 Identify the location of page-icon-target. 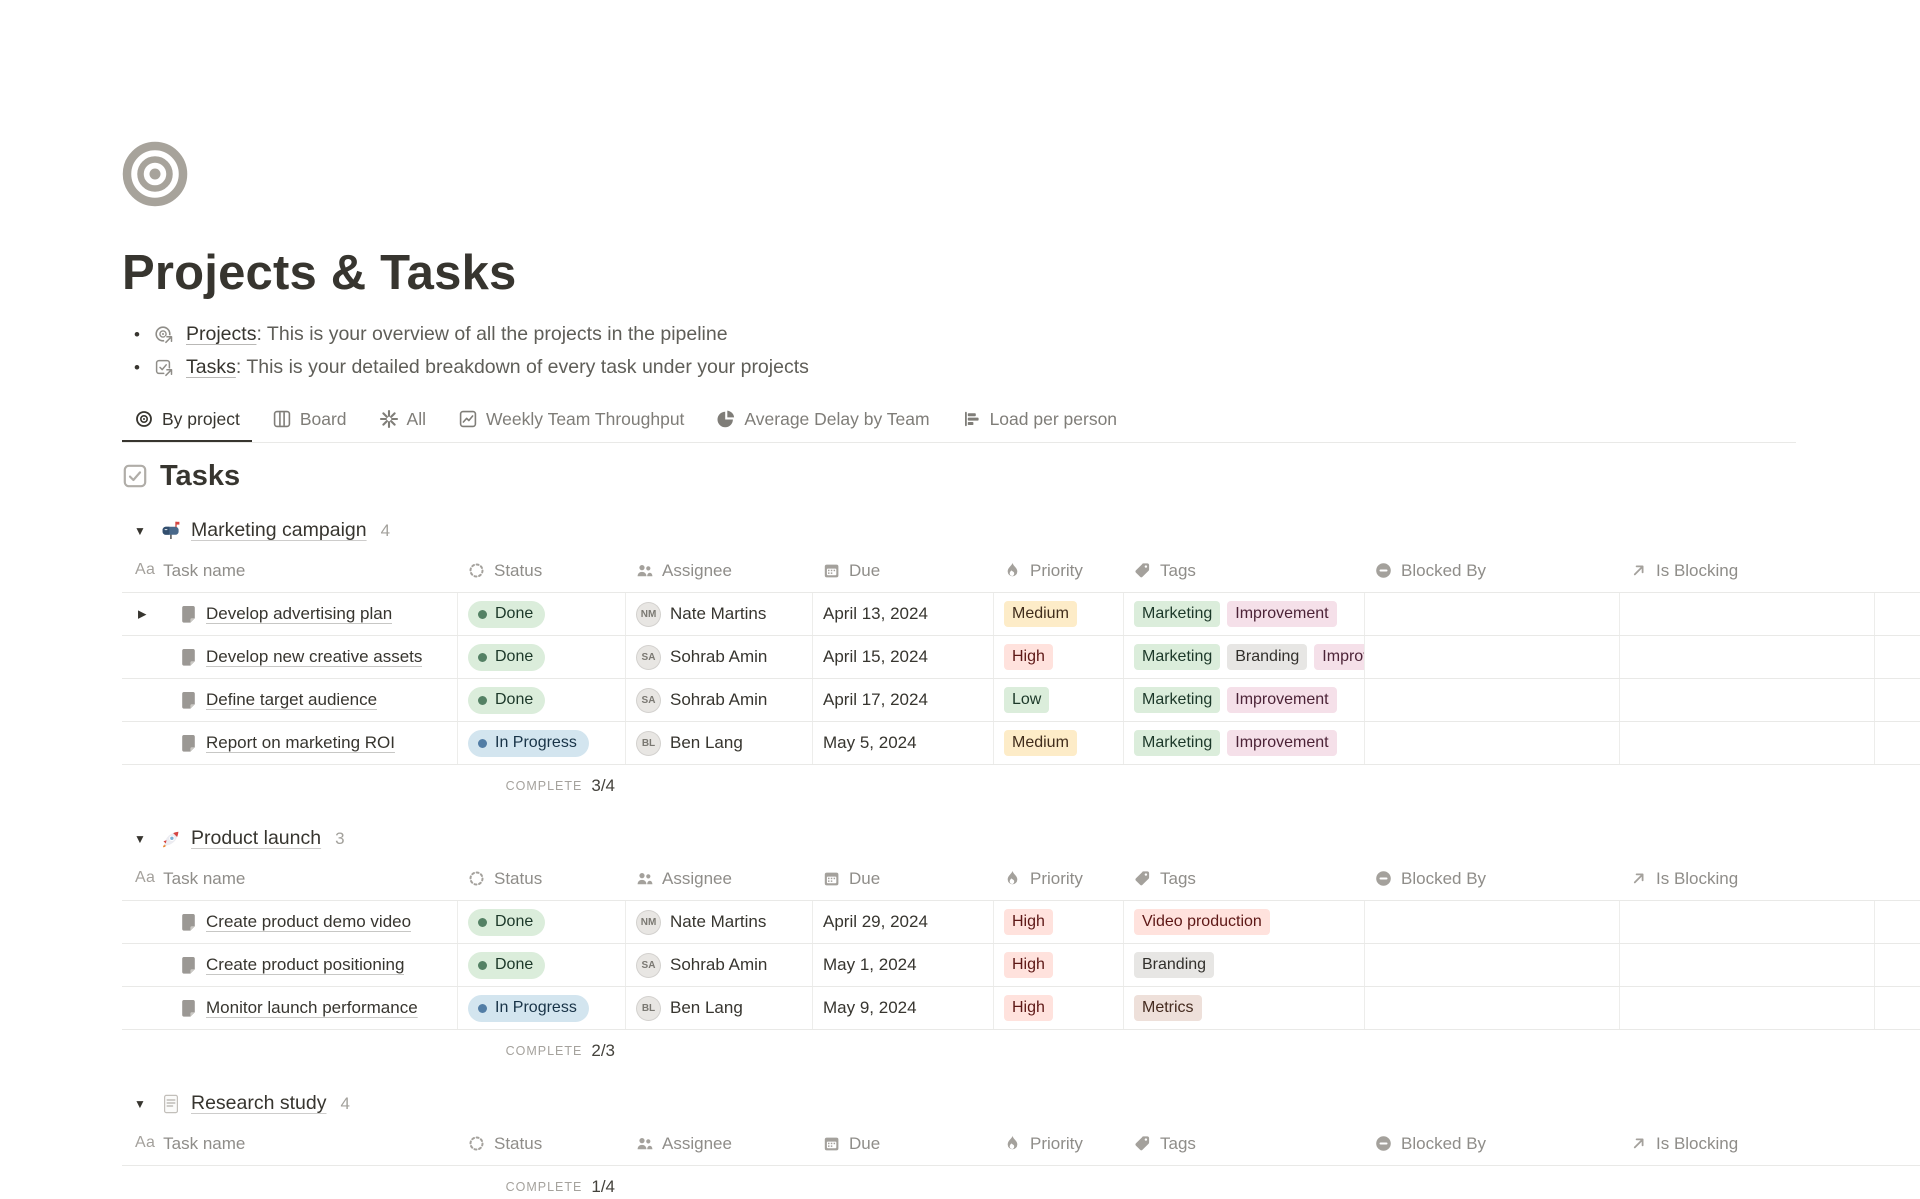
(155, 174).